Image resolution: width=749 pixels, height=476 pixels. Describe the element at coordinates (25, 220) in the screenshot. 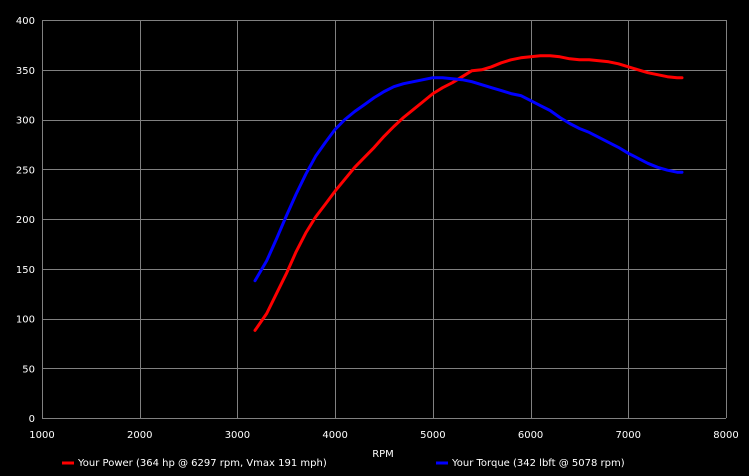

I see `y-tick-label: 200` at that location.